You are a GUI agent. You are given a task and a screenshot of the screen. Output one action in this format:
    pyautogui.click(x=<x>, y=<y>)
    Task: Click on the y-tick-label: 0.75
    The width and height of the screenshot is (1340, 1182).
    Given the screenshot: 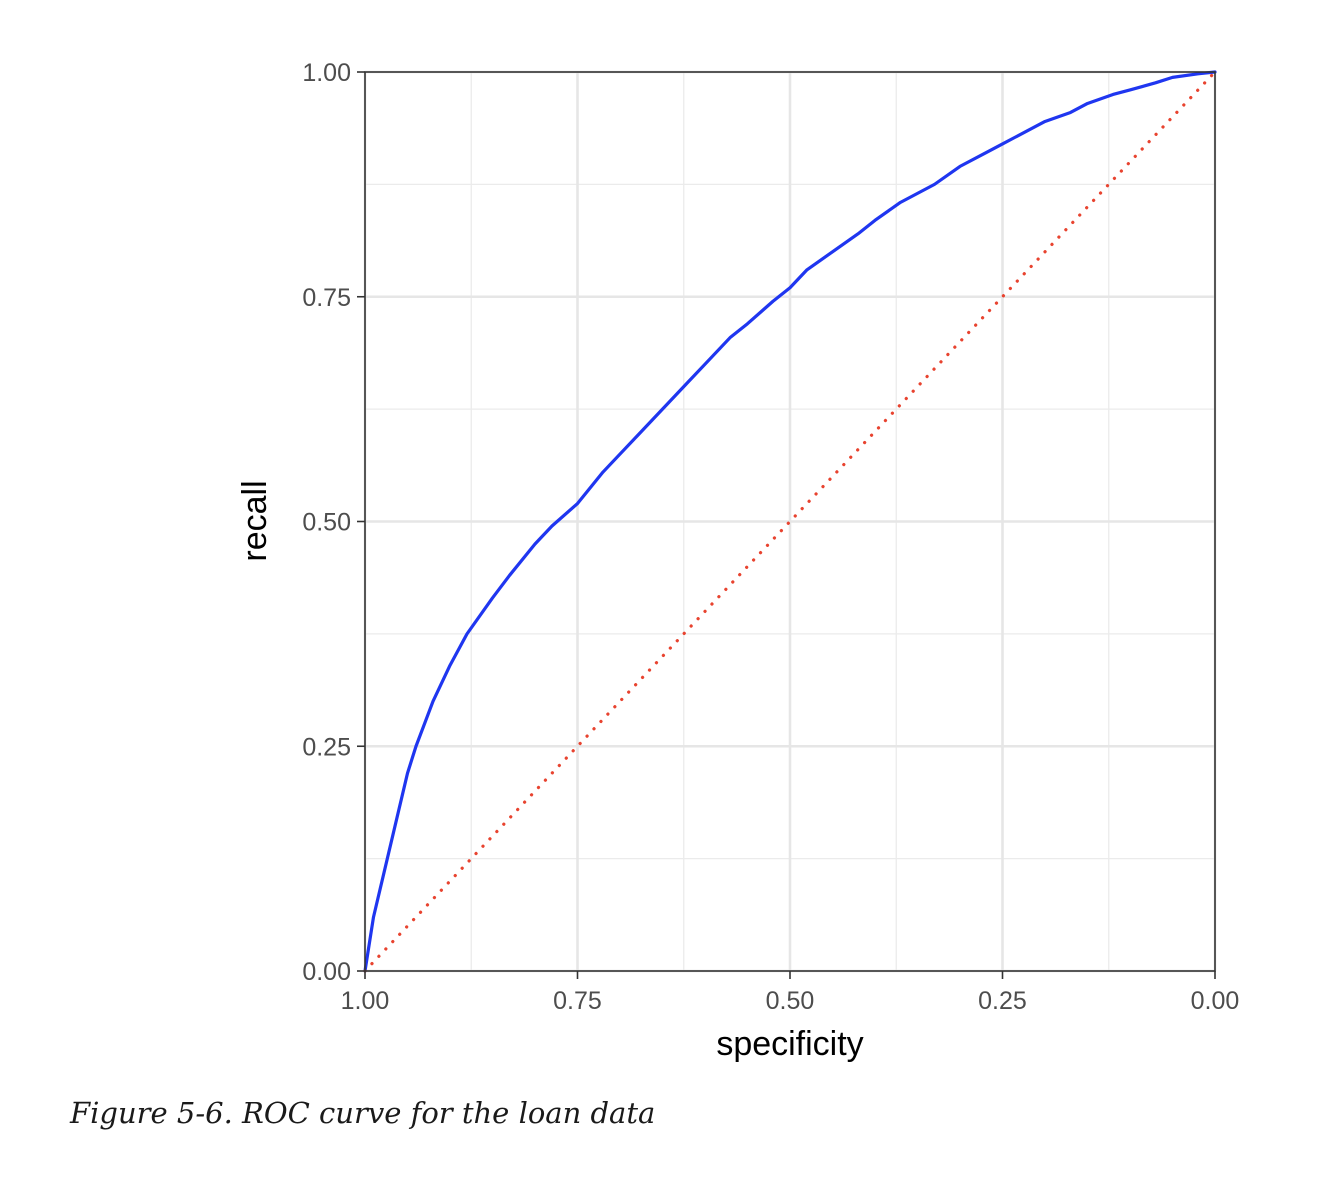 What is the action you would take?
    pyautogui.click(x=326, y=298)
    